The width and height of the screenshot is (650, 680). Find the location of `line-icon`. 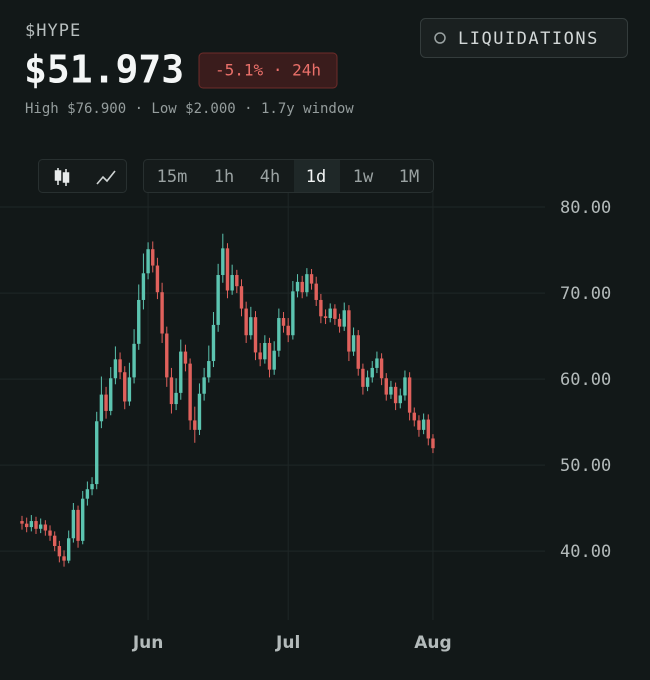

line-icon is located at coordinates (106, 177).